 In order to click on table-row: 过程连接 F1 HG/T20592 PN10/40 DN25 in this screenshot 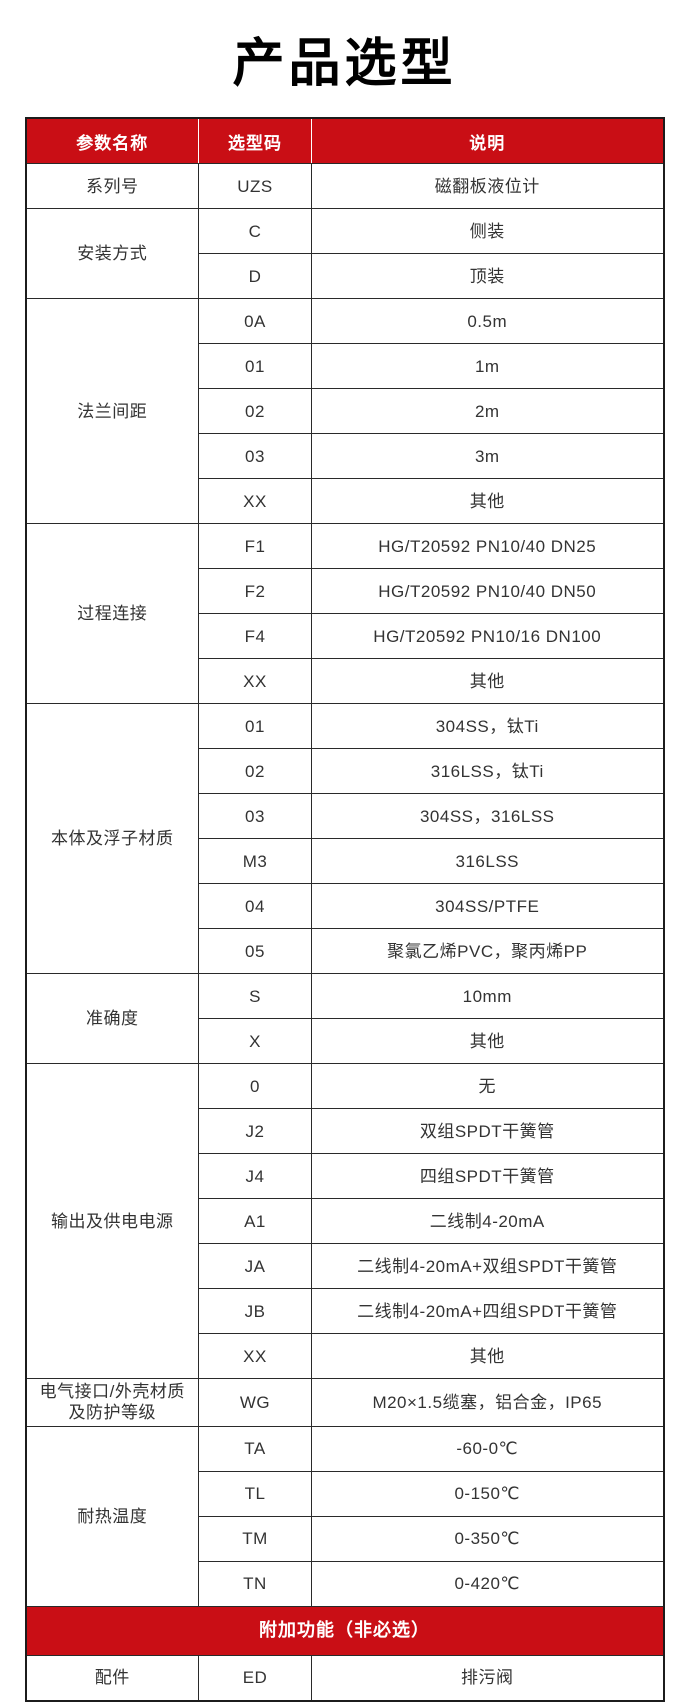, I will do `click(344, 614)`.